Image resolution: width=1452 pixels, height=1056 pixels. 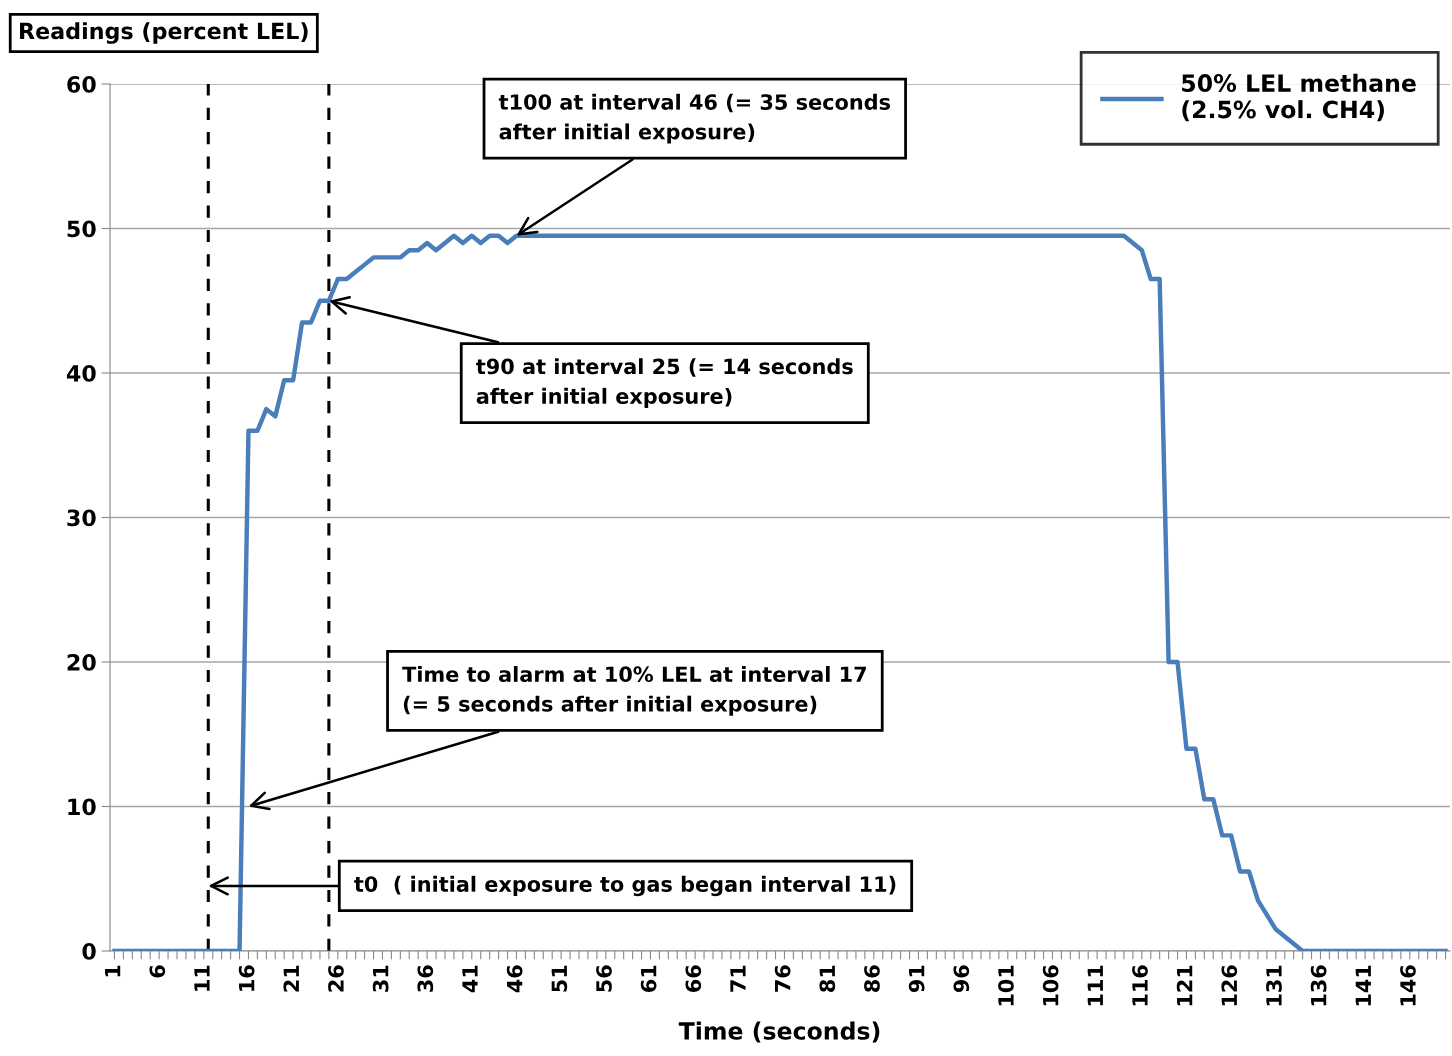 I want to click on x-tick-label: 81, so click(x=827, y=978).